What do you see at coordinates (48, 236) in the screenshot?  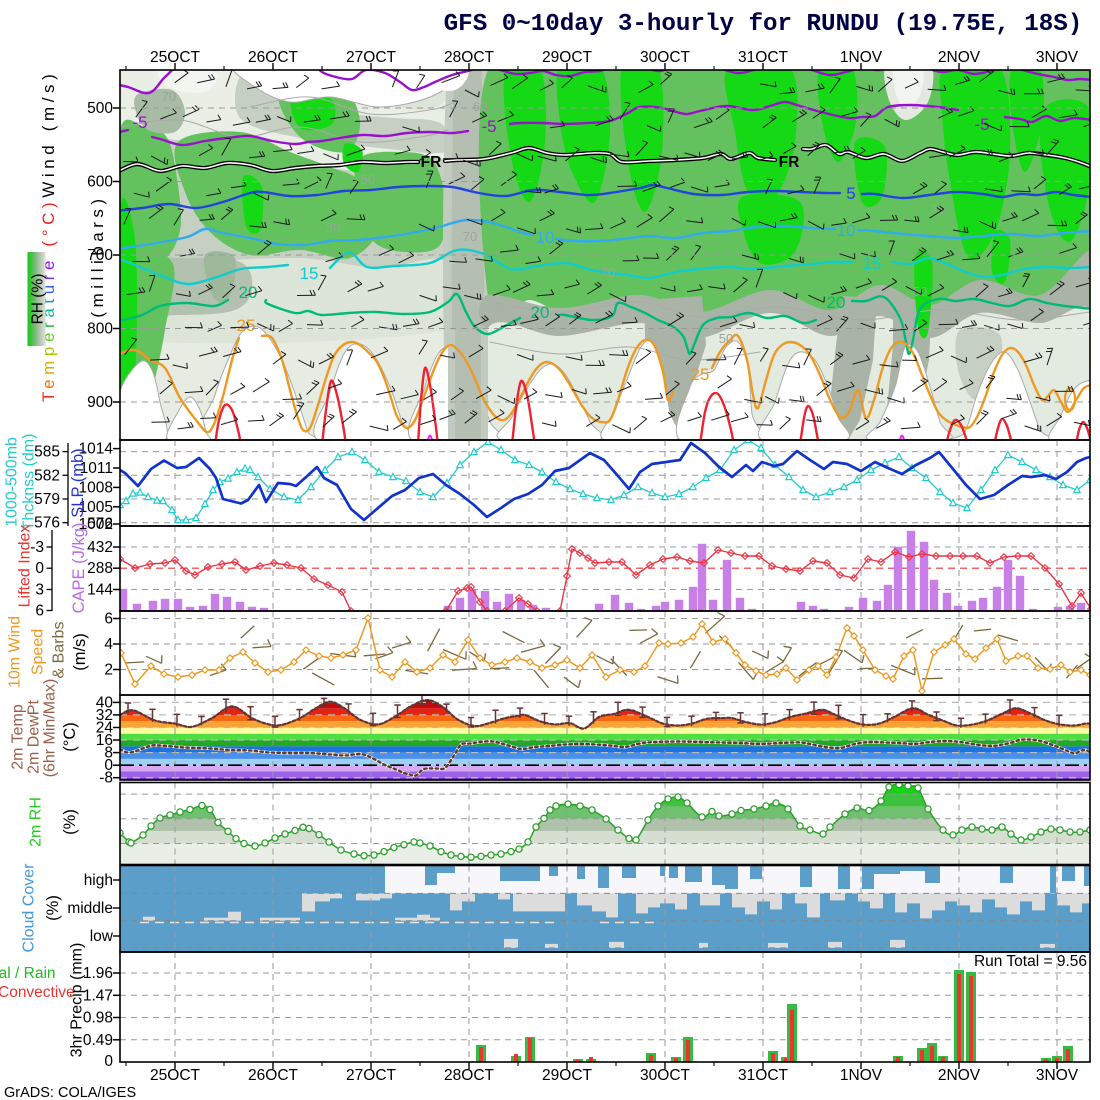 I see `svg-text: Temperature (°C)Wind (m/s)` at bounding box center [48, 236].